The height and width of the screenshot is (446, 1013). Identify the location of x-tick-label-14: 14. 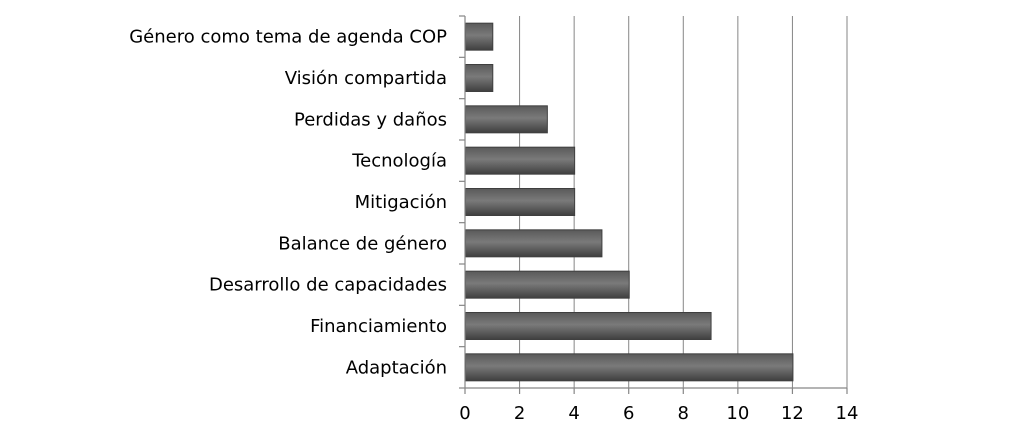
(847, 413).